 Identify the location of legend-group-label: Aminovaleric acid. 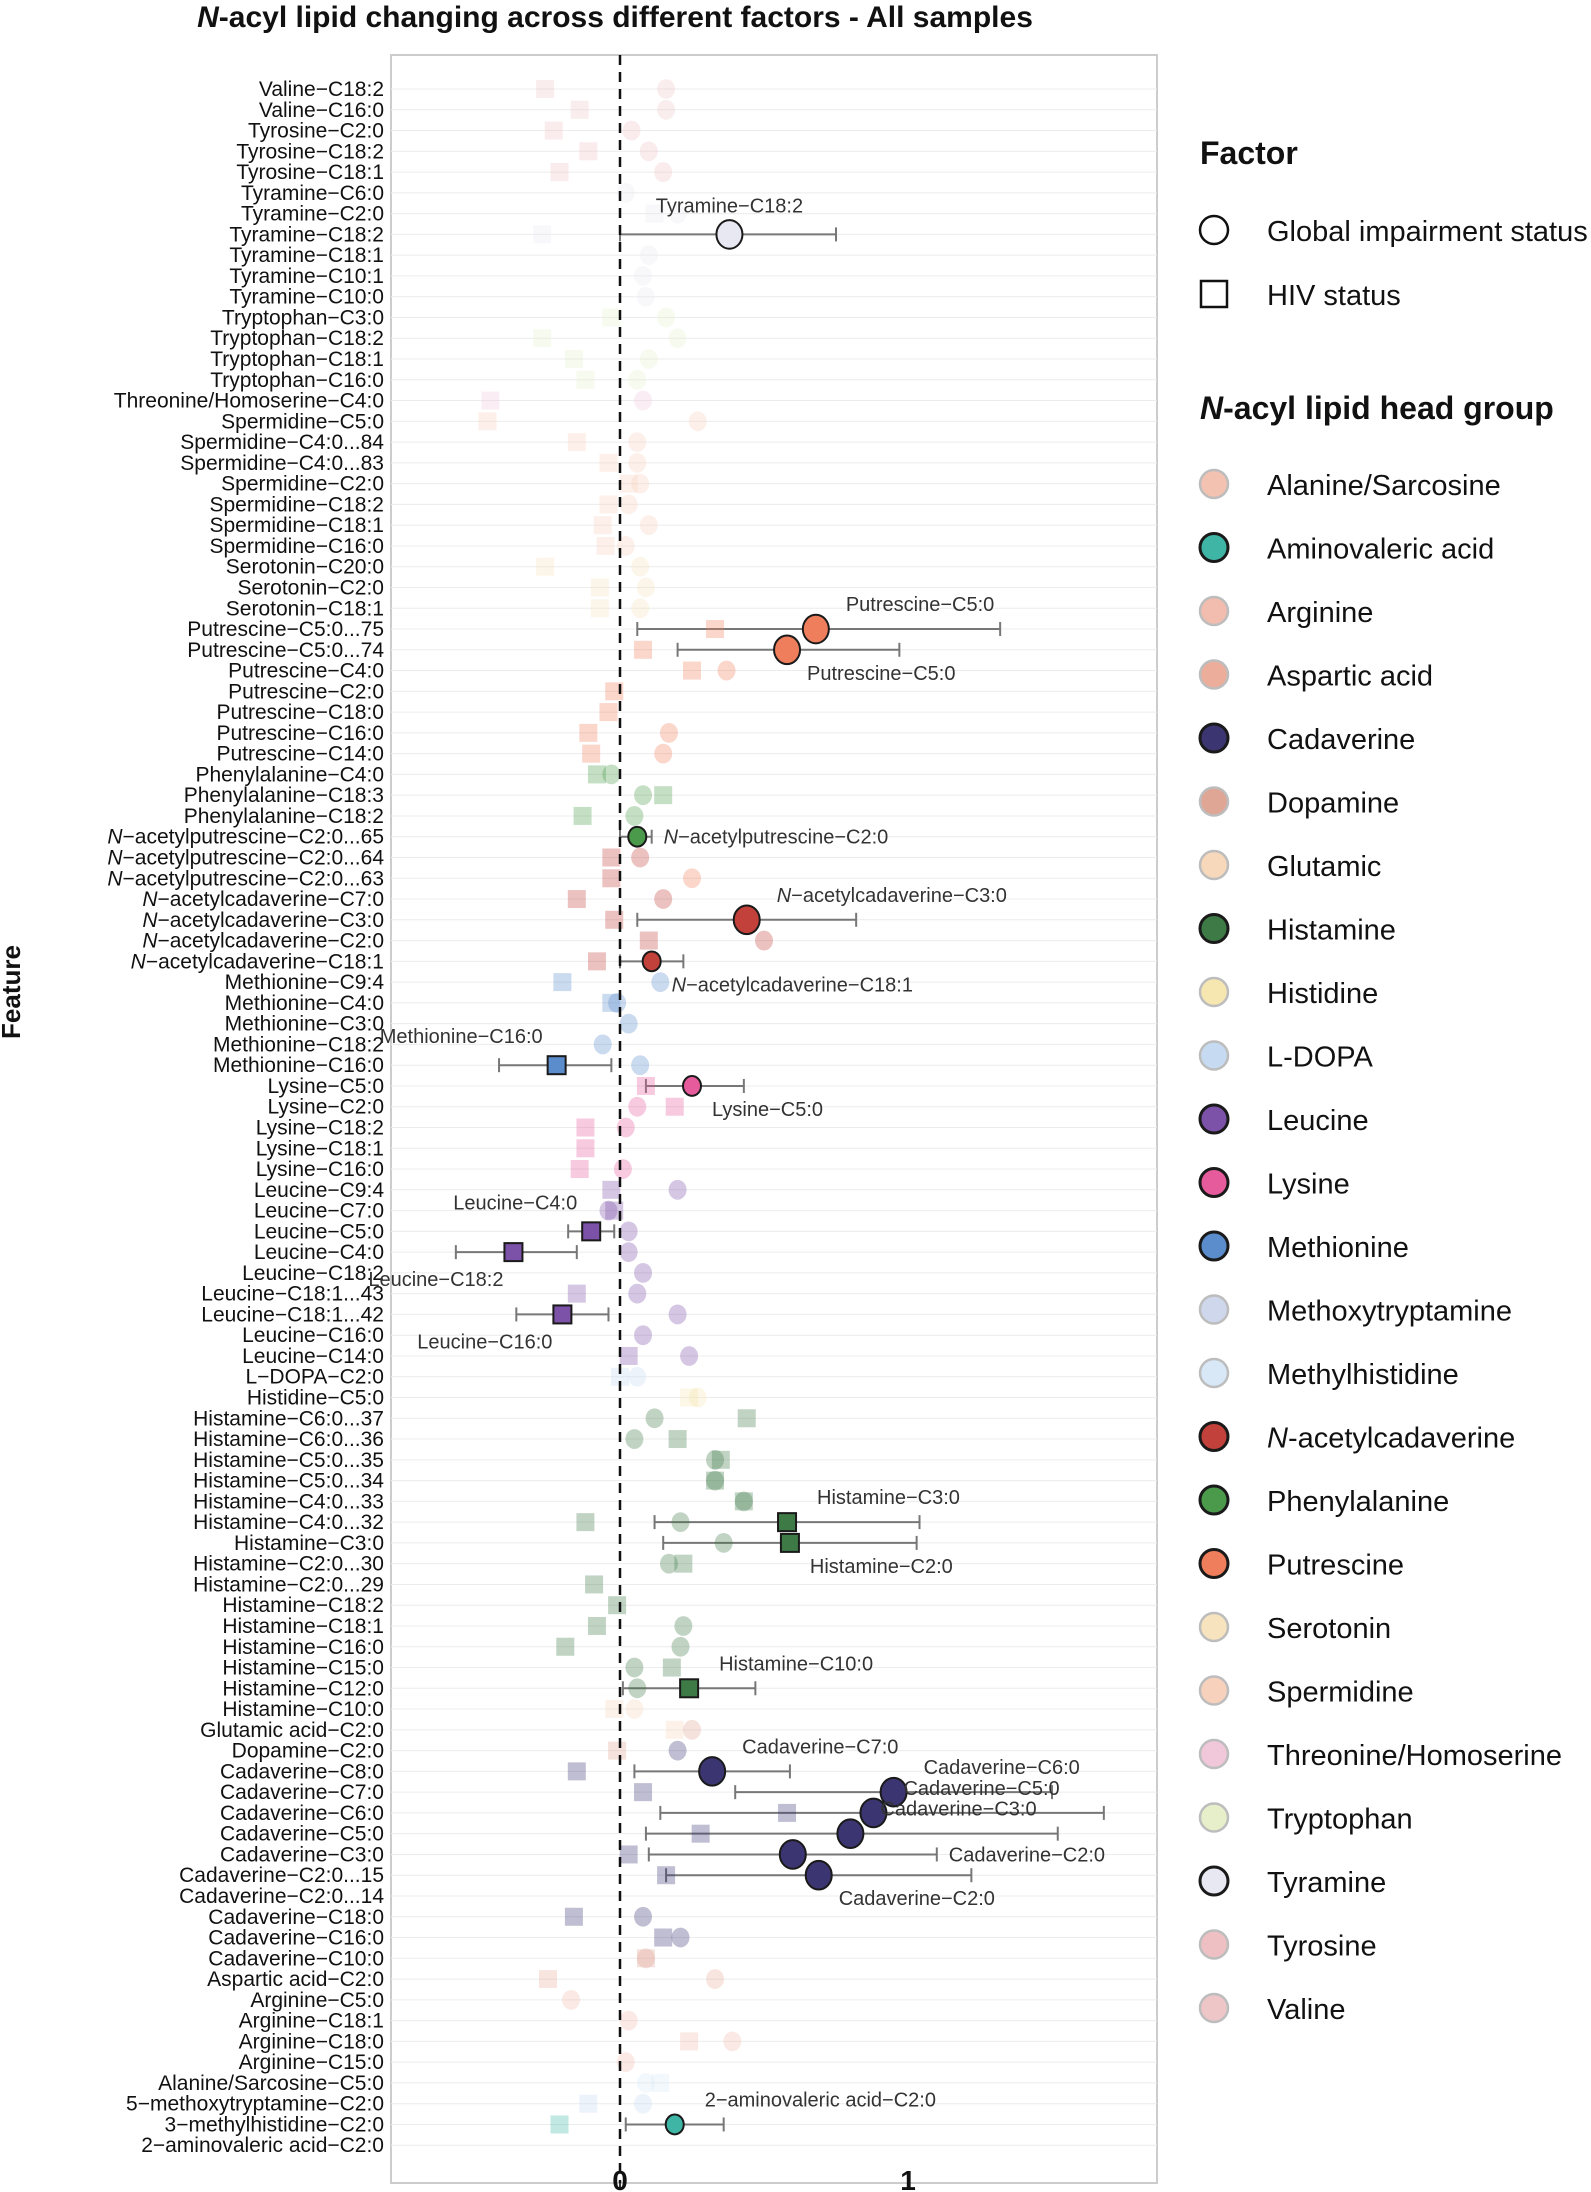
(1380, 550).